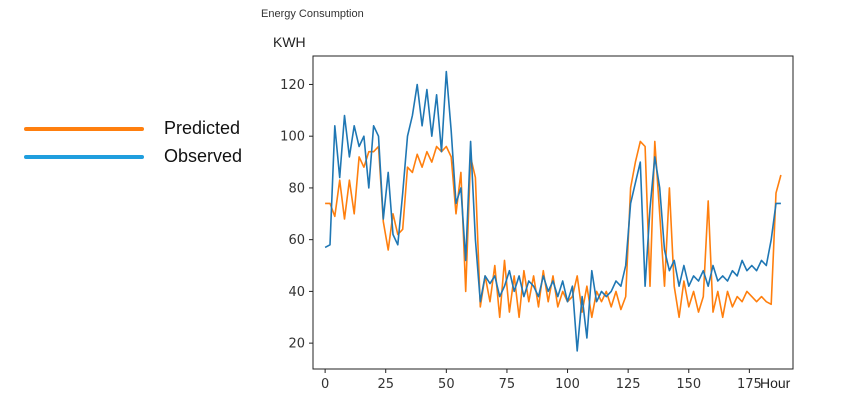 Image resolution: width=857 pixels, height=402 pixels. I want to click on legend-label-predicted: Predicted, so click(202, 128).